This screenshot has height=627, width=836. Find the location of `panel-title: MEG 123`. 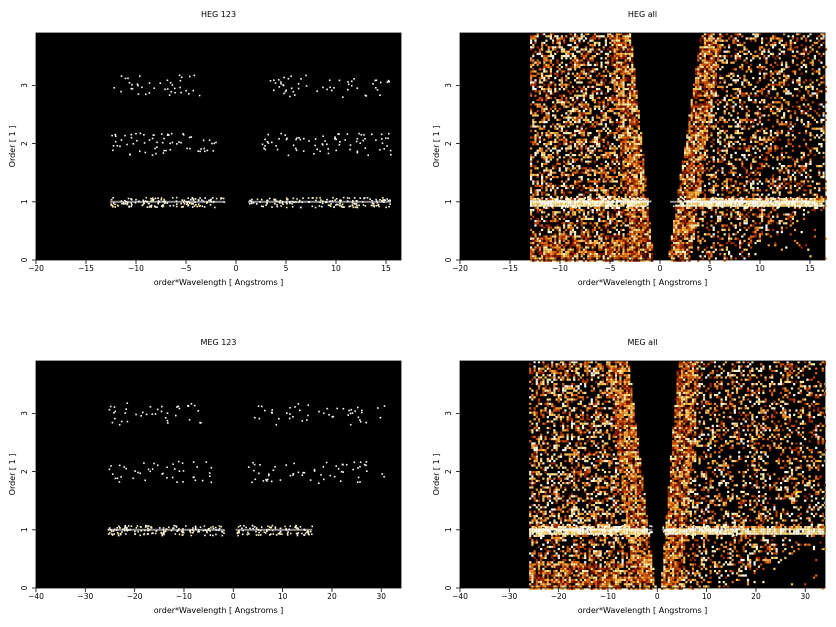

panel-title: MEG 123 is located at coordinates (219, 342).